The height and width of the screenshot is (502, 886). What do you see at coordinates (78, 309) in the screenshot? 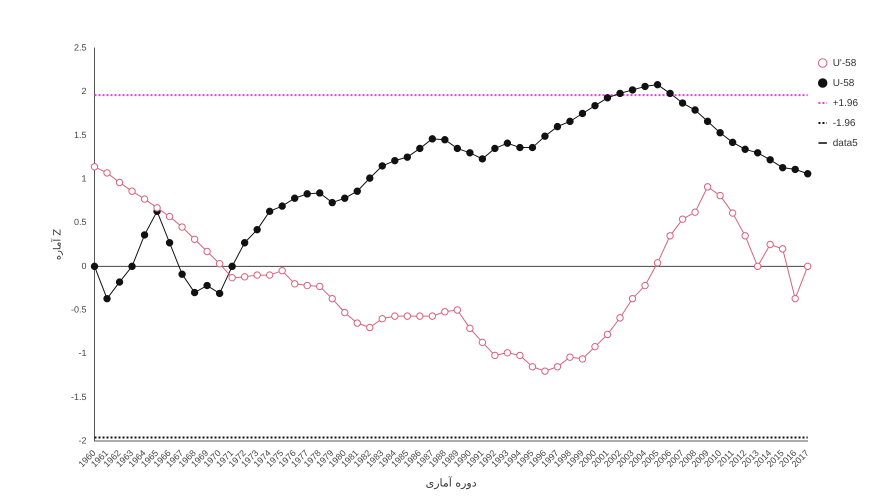
I see `y-tick-label: -0.5` at bounding box center [78, 309].